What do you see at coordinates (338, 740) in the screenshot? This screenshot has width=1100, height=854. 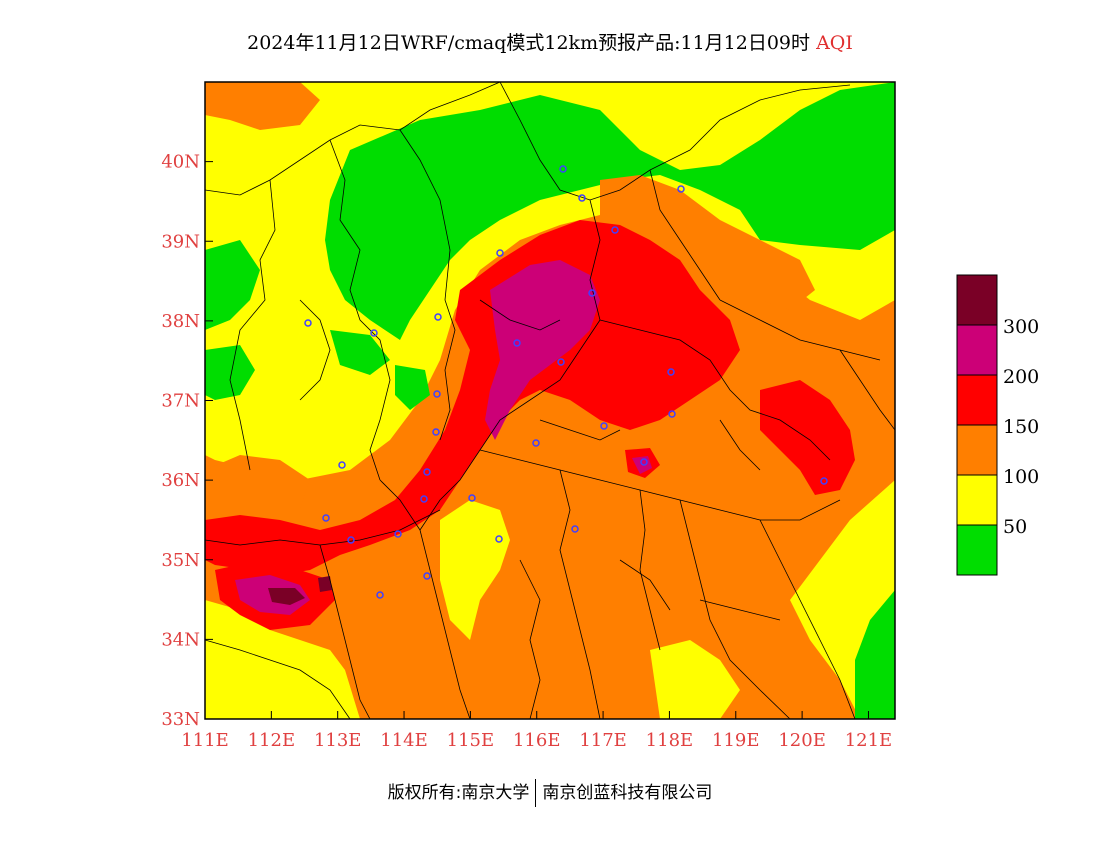 I see `lon-tick-label: 113E` at bounding box center [338, 740].